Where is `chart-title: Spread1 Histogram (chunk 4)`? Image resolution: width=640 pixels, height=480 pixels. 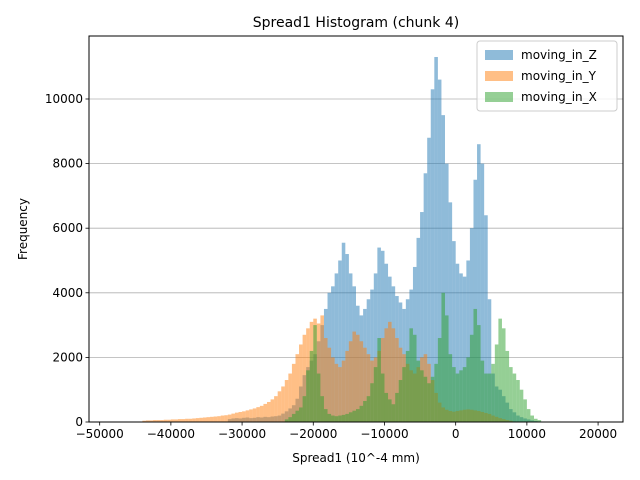
chart-title: Spread1 Histogram (chunk 4) is located at coordinates (356, 23).